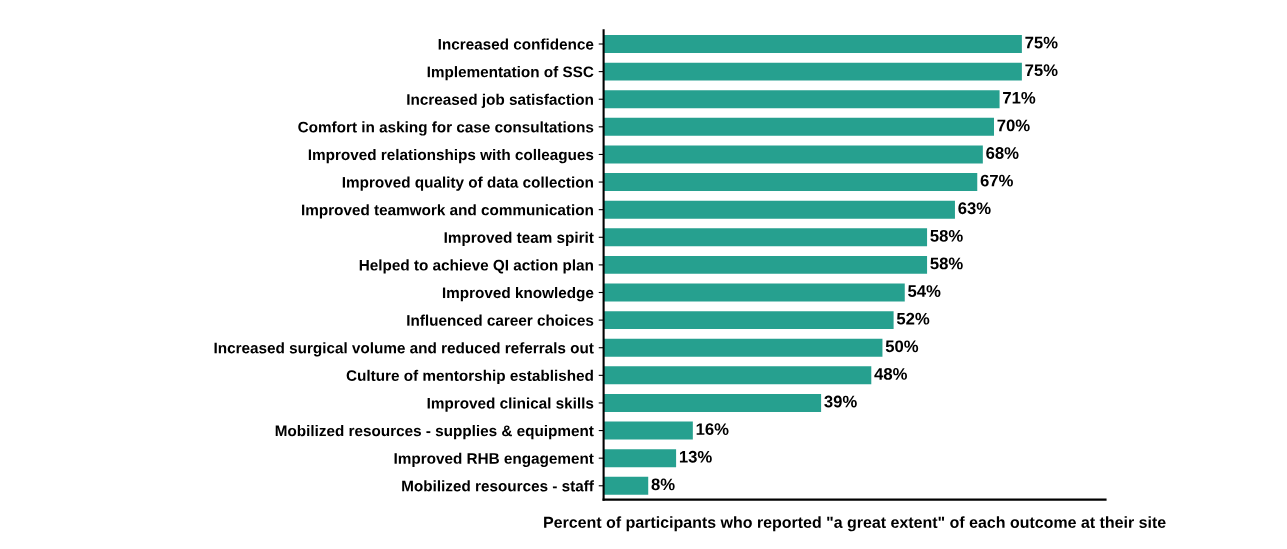 The width and height of the screenshot is (1287, 549). Describe the element at coordinates (519, 238) in the screenshot. I see `y-tick-label: Improved team spirit` at that location.